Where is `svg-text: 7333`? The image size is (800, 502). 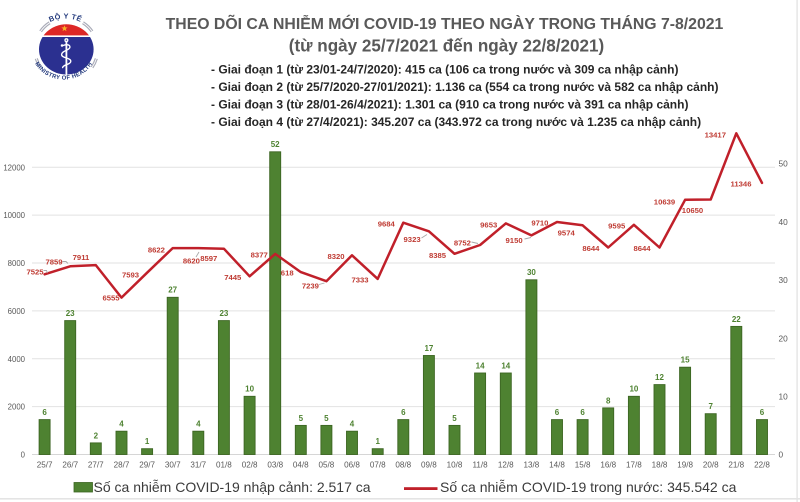
svg-text: 7333 is located at coordinates (359, 280).